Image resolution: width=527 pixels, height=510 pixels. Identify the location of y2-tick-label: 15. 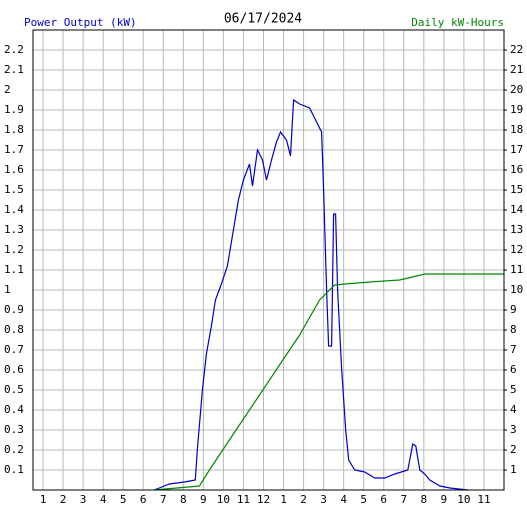
(516, 189).